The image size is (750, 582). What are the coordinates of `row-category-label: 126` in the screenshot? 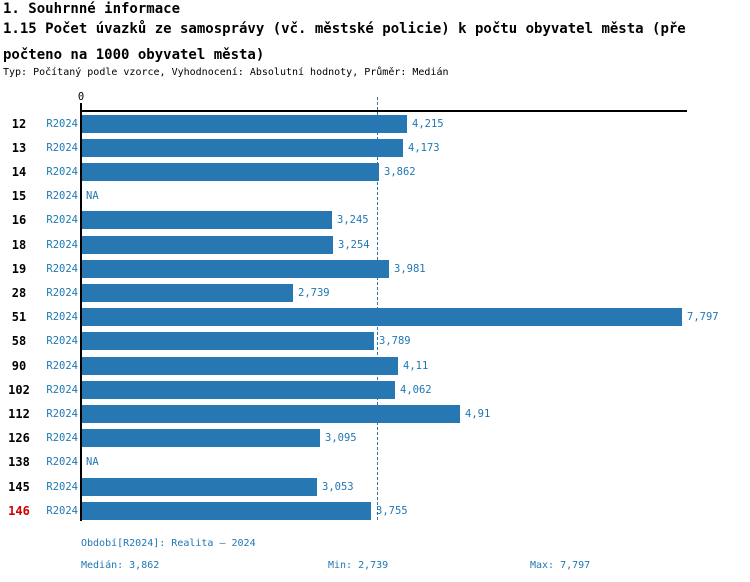 It's located at (19, 438).